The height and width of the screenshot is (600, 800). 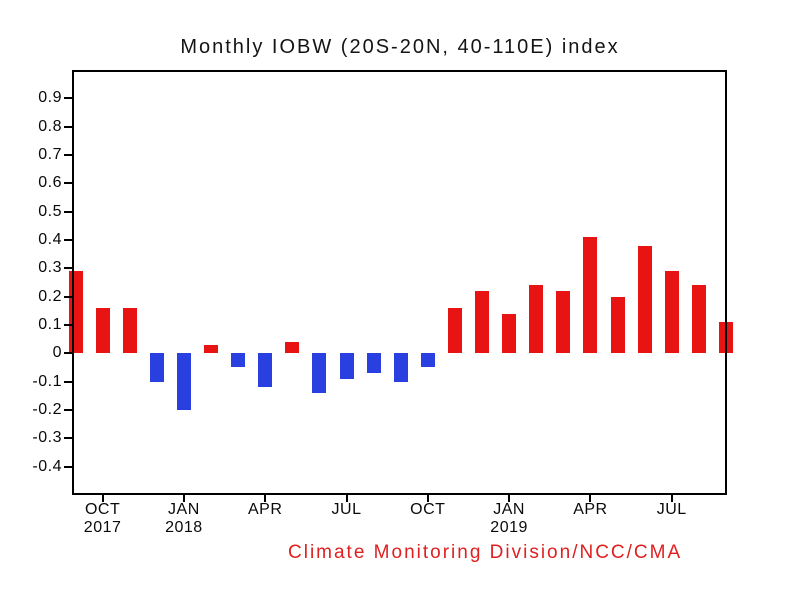 What do you see at coordinates (400, 47) in the screenshot?
I see `chart-title: Monthly IOBW (20S-20N, 40-110E) index` at bounding box center [400, 47].